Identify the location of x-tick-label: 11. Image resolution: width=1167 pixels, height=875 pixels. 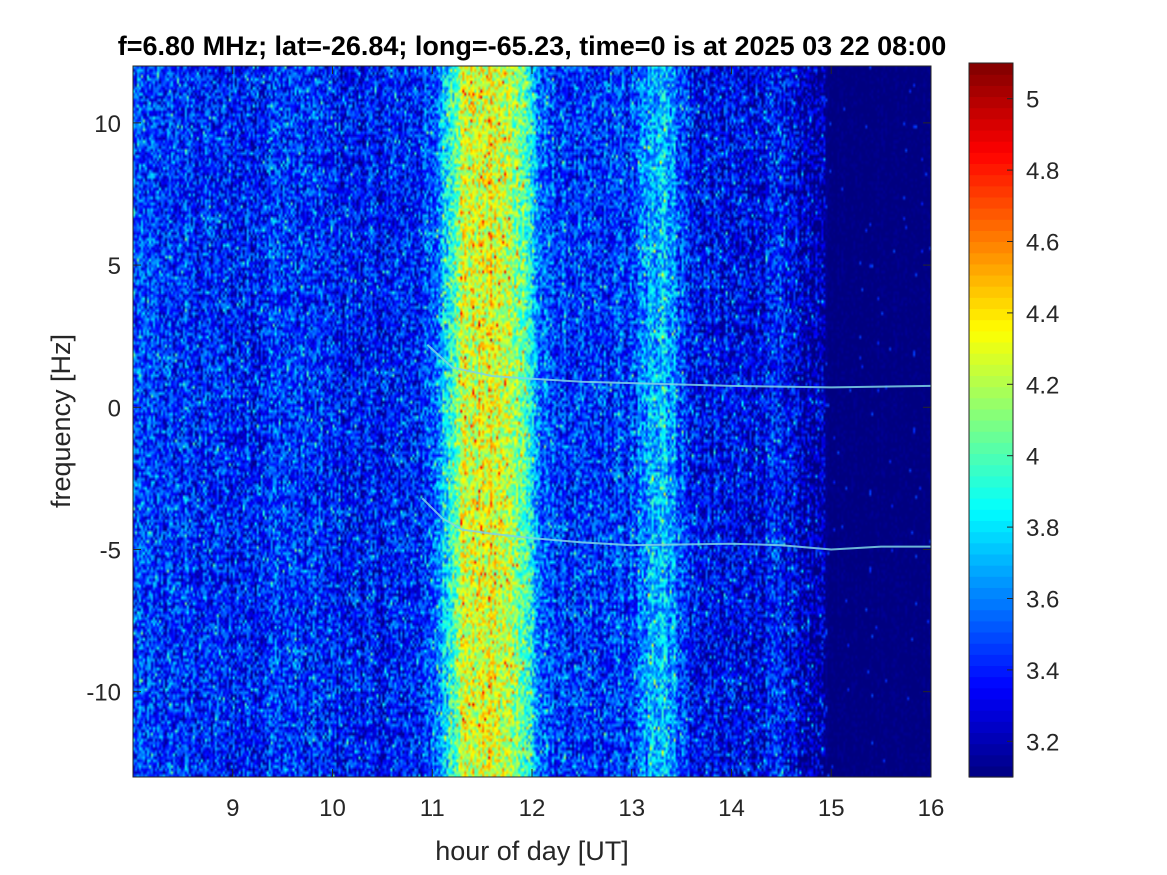
(432, 808).